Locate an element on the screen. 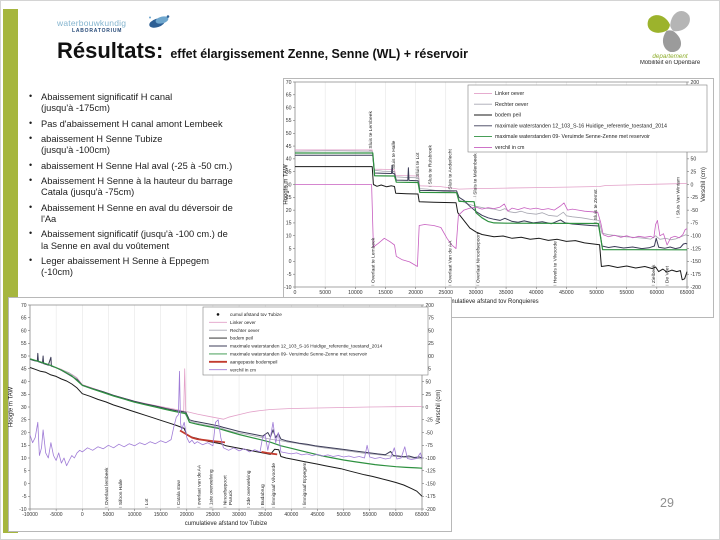 Image resolution: width=720 pixels, height=540 pixels. annotation-label: 2de overwelving is located at coordinates (249, 487).